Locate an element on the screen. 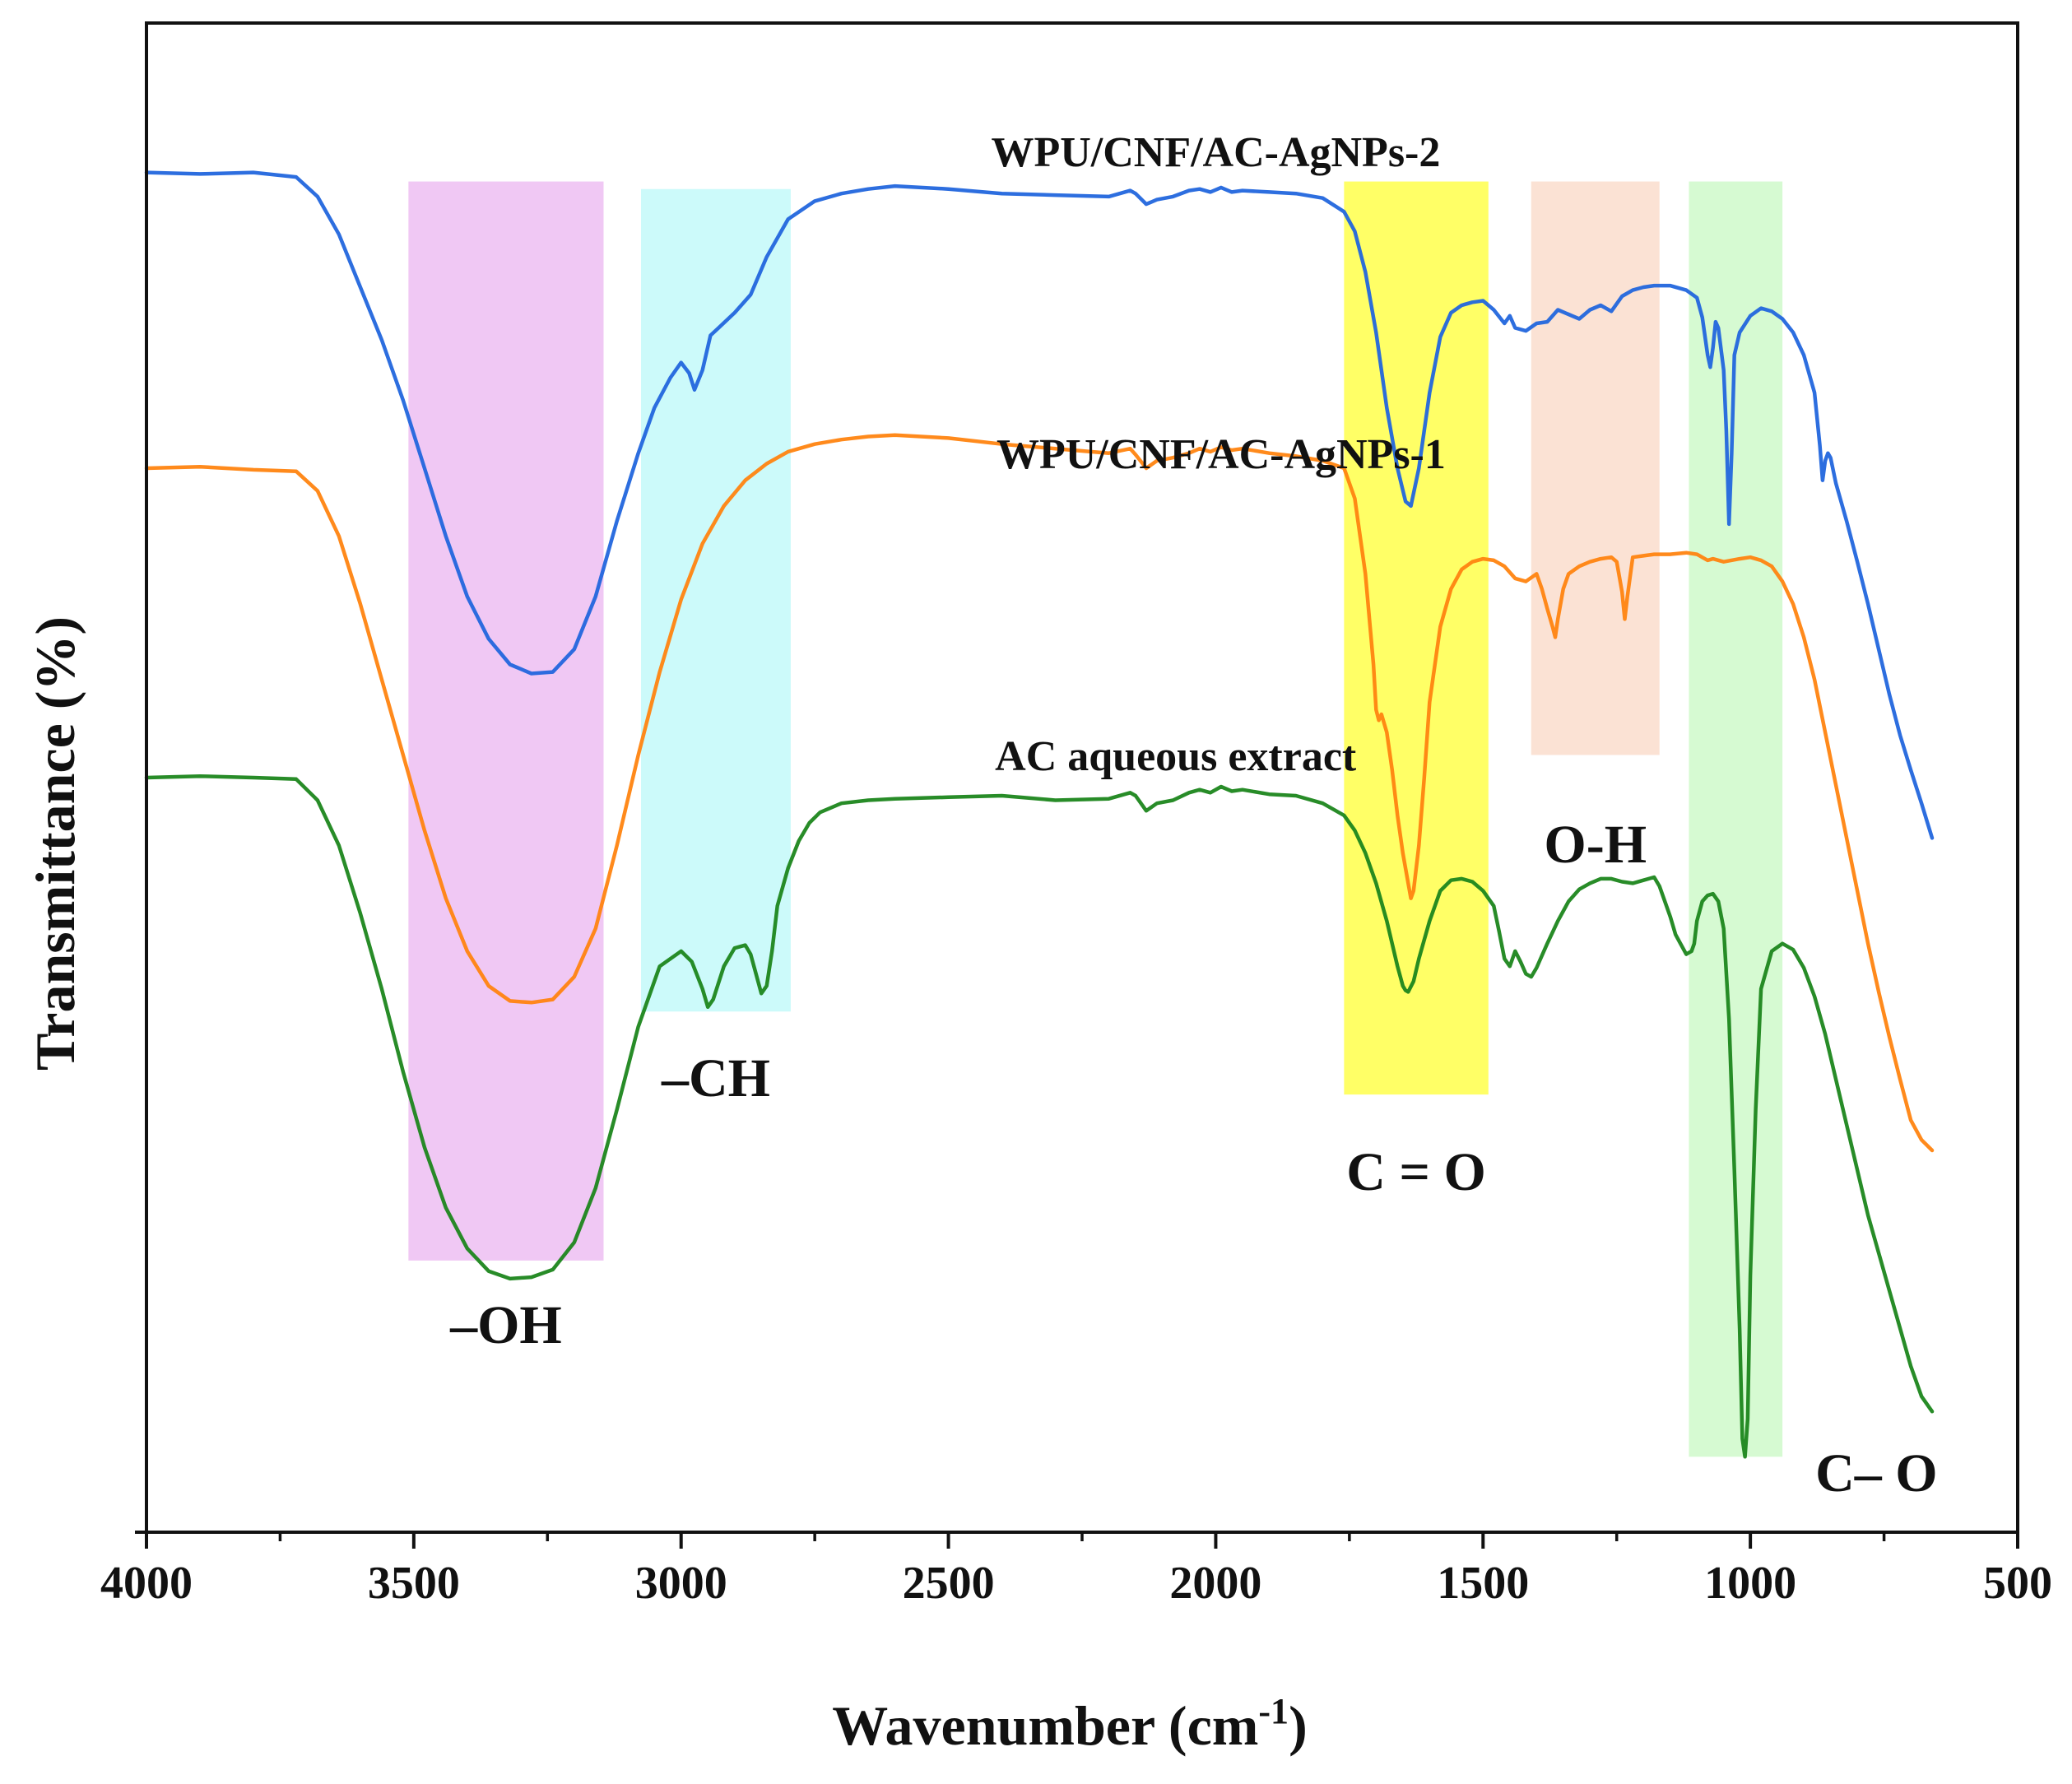 The image size is (2072, 1784). band-label-2: C = O is located at coordinates (1416, 1172).